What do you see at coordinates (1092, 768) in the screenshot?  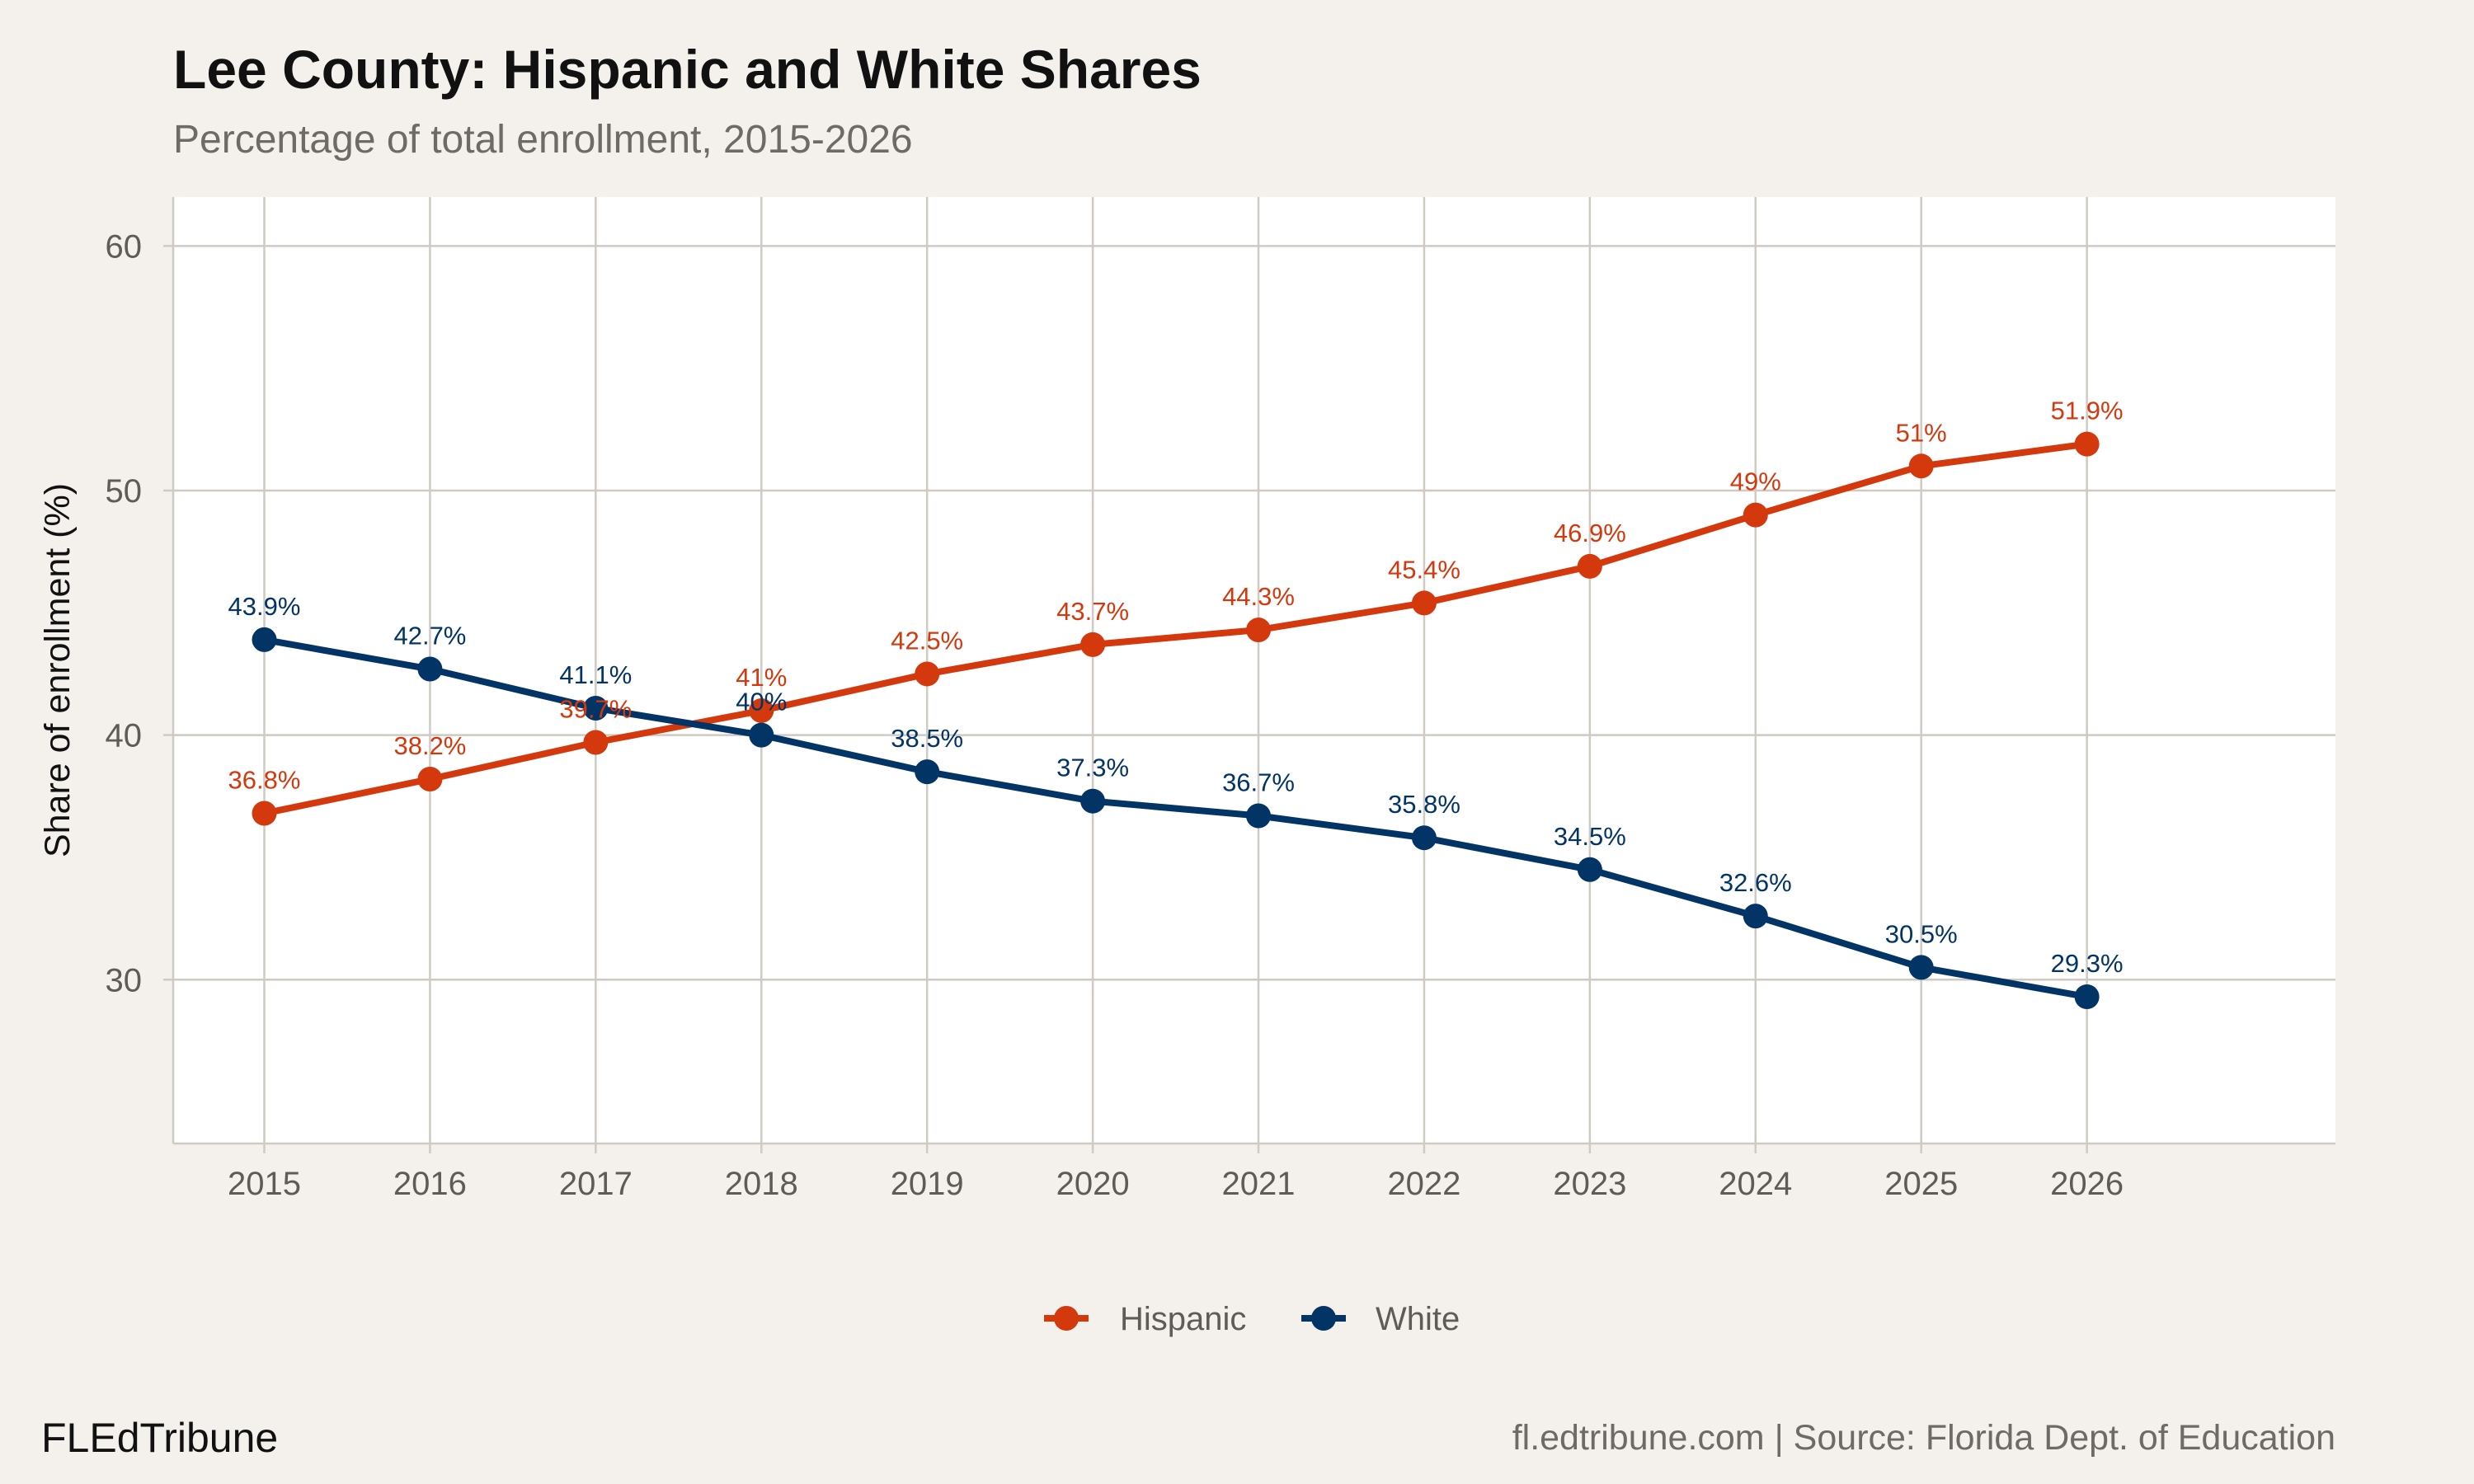 I see `data-label-white: 37.3%` at bounding box center [1092, 768].